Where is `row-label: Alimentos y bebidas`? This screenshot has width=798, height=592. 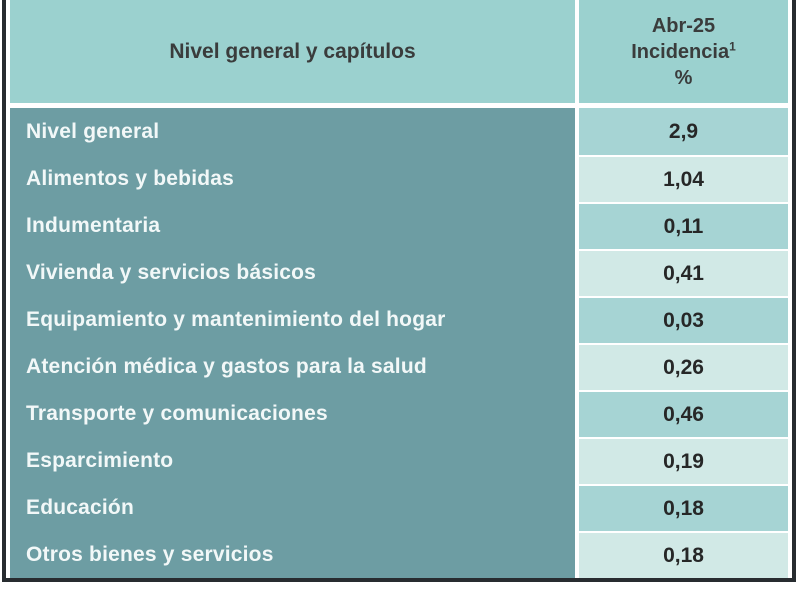
row-label: Alimentos y bebidas is located at coordinates (130, 178).